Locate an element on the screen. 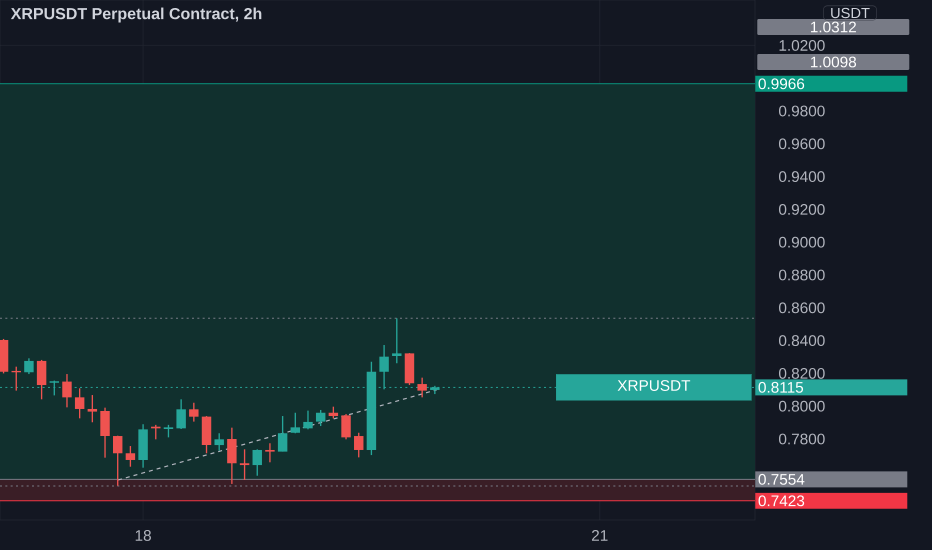 This screenshot has height=550, width=932. y-tick-label: 0.8200 is located at coordinates (801, 373).